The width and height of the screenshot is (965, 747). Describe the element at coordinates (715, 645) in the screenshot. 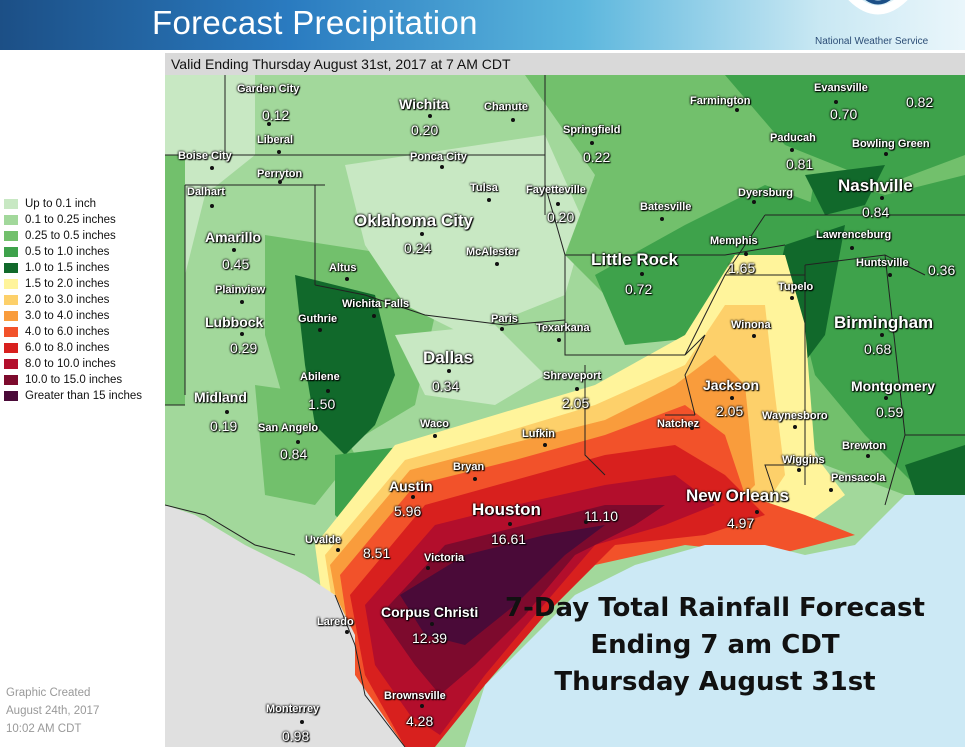

I see `caption-line: Ending 7 am CDT` at that location.